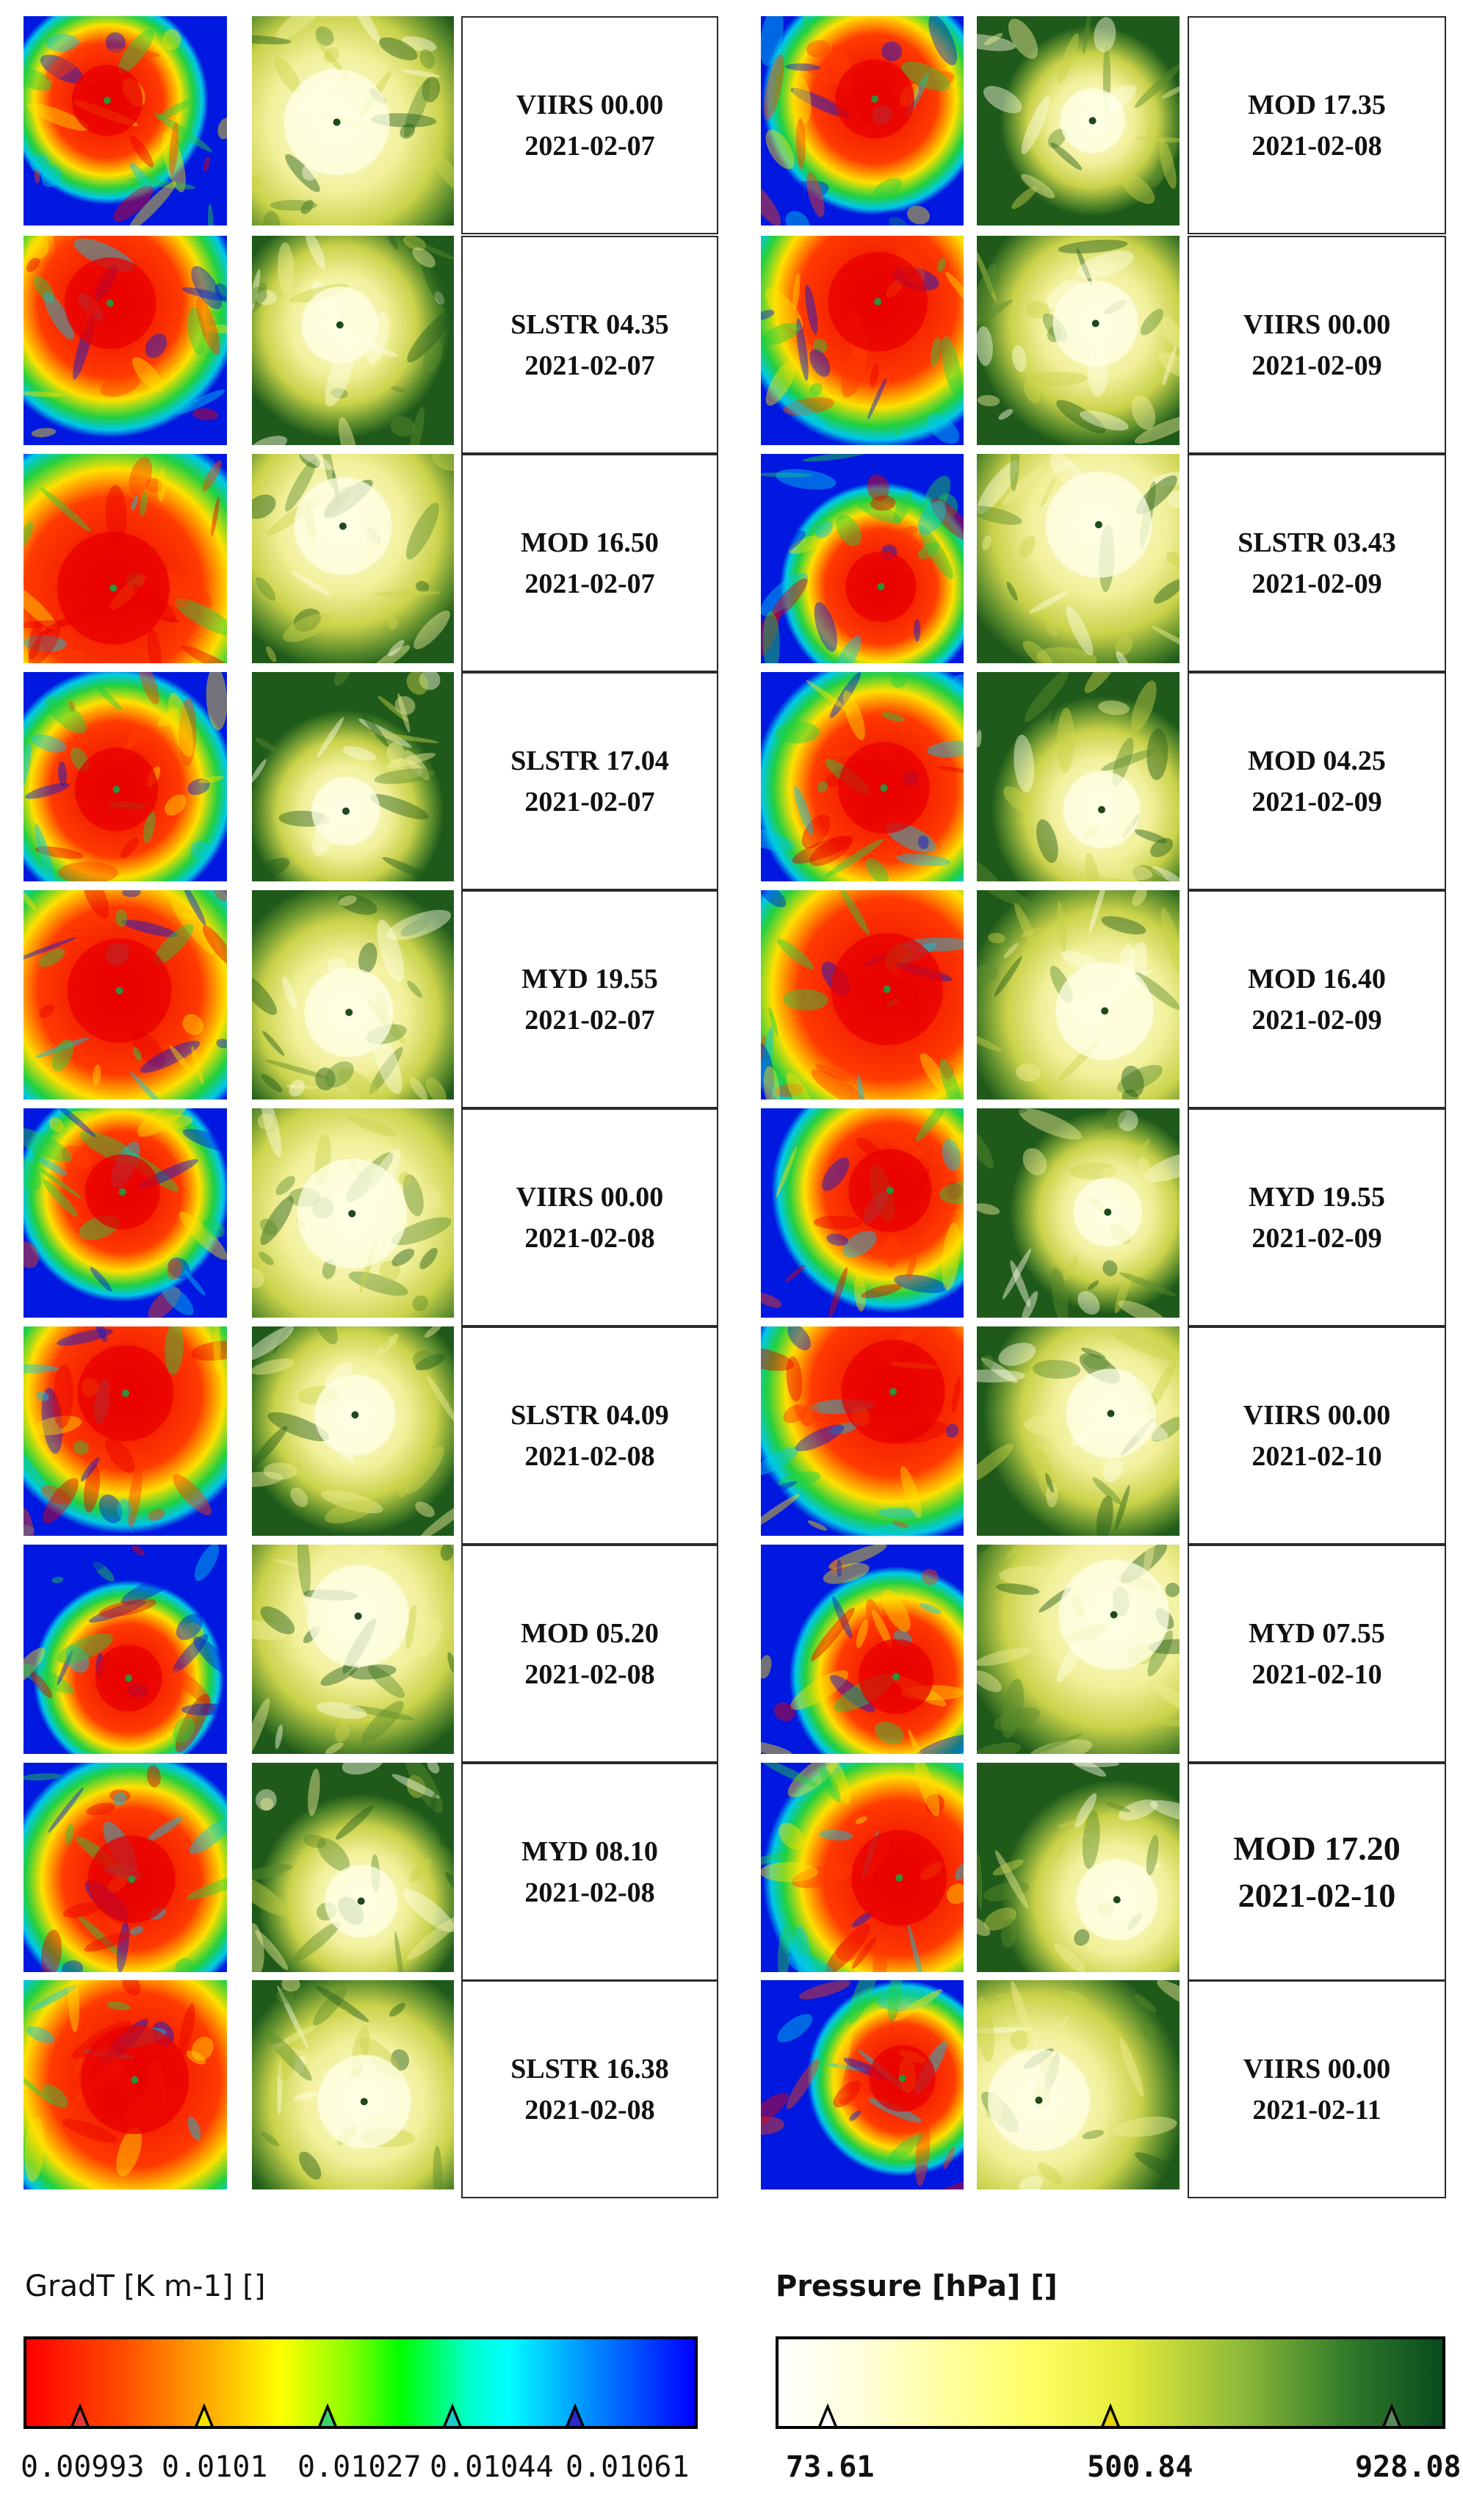 This screenshot has height=2520, width=1463. Describe the element at coordinates (589, 563) in the screenshot. I see `panel-label: MOD 16.50 2021-02-07` at that location.